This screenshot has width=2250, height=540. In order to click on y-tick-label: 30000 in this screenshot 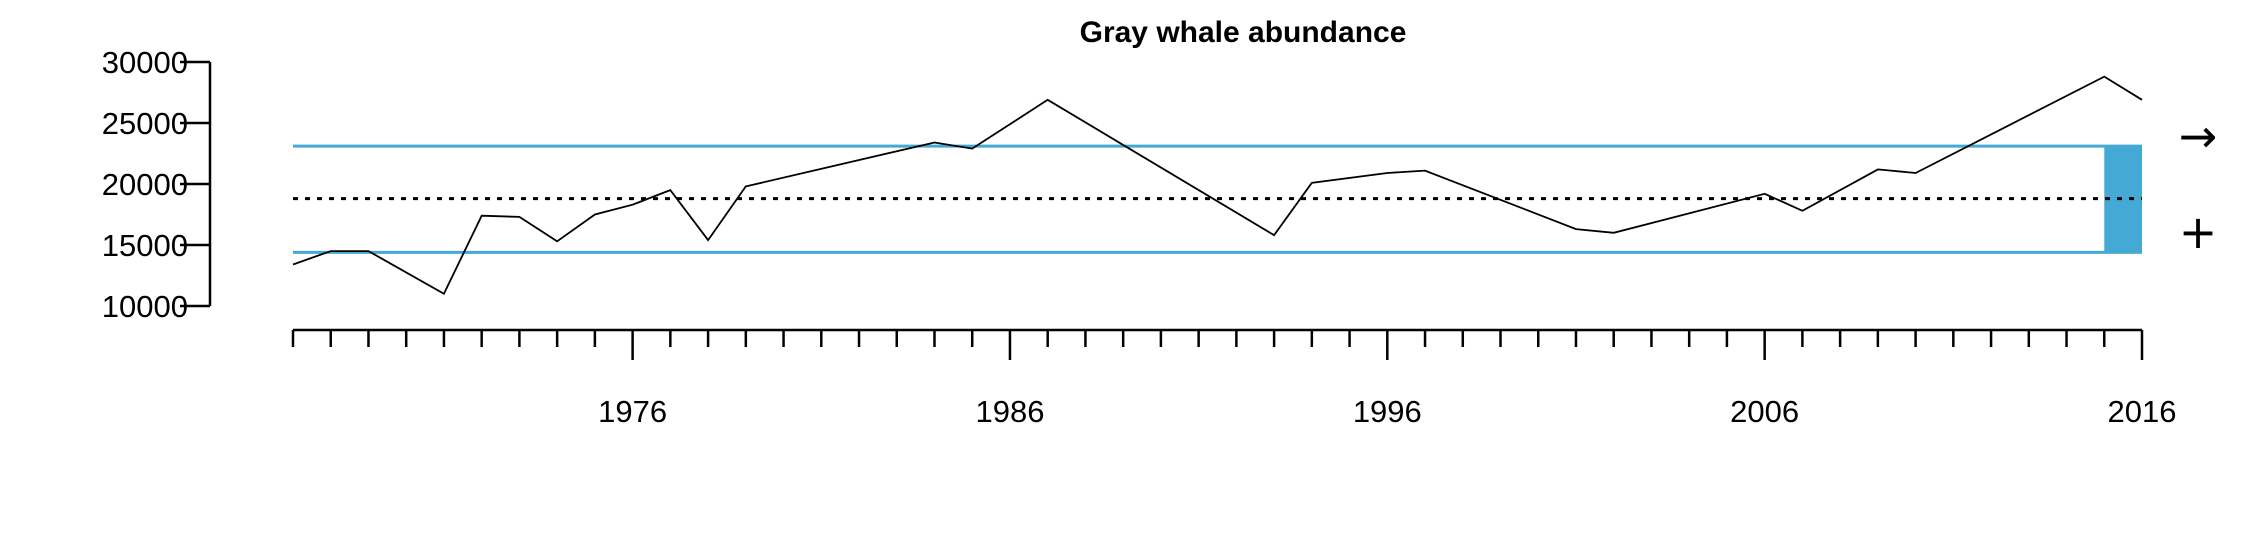, I will do `click(145, 62)`.